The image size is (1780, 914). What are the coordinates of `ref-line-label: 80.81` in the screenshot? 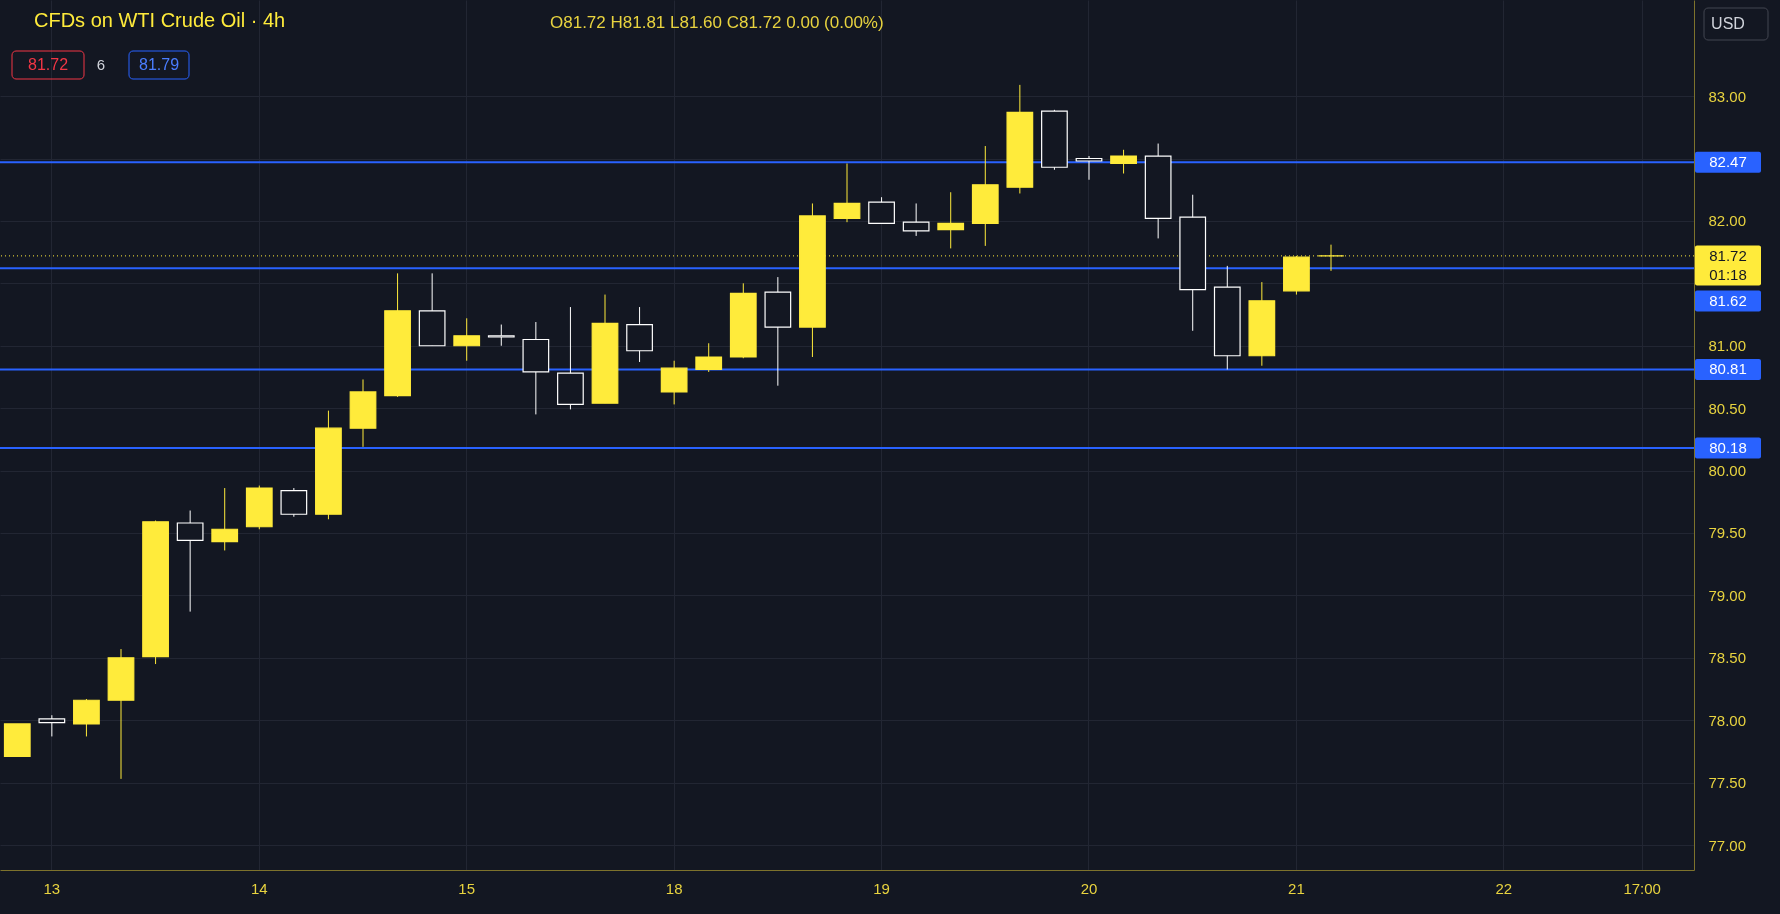 It's located at (1728, 369).